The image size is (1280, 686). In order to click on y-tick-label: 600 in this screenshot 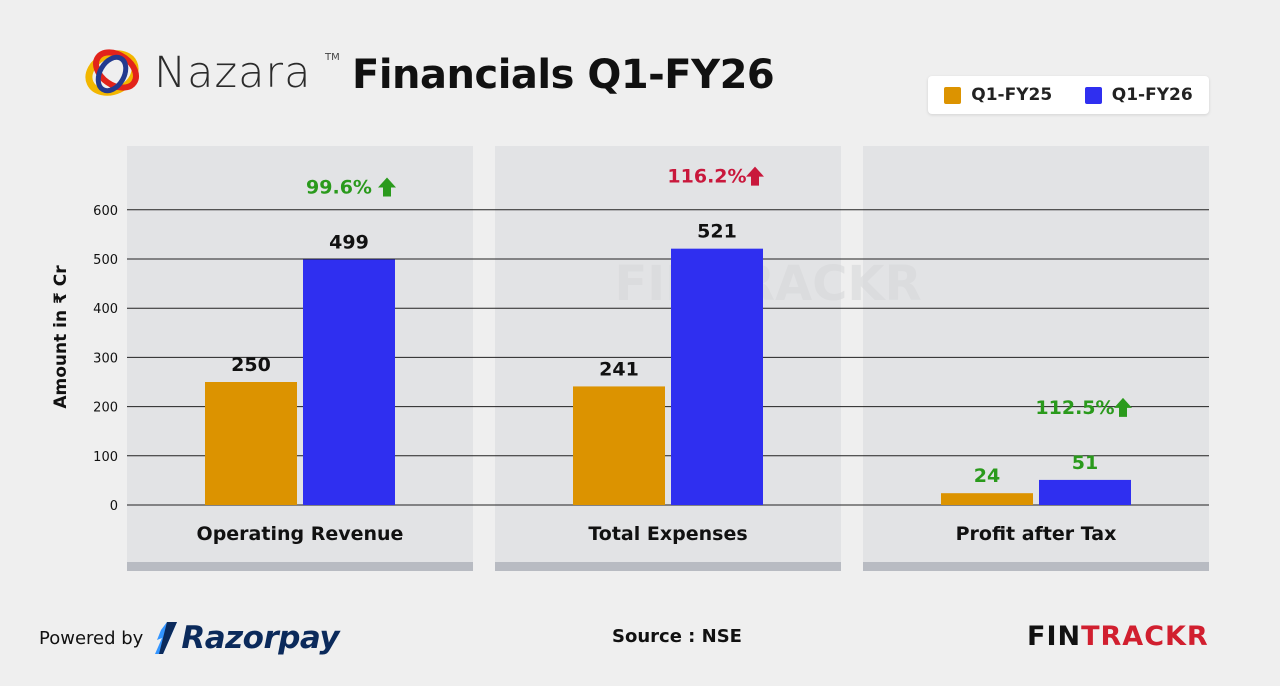, I will do `click(105, 211)`.